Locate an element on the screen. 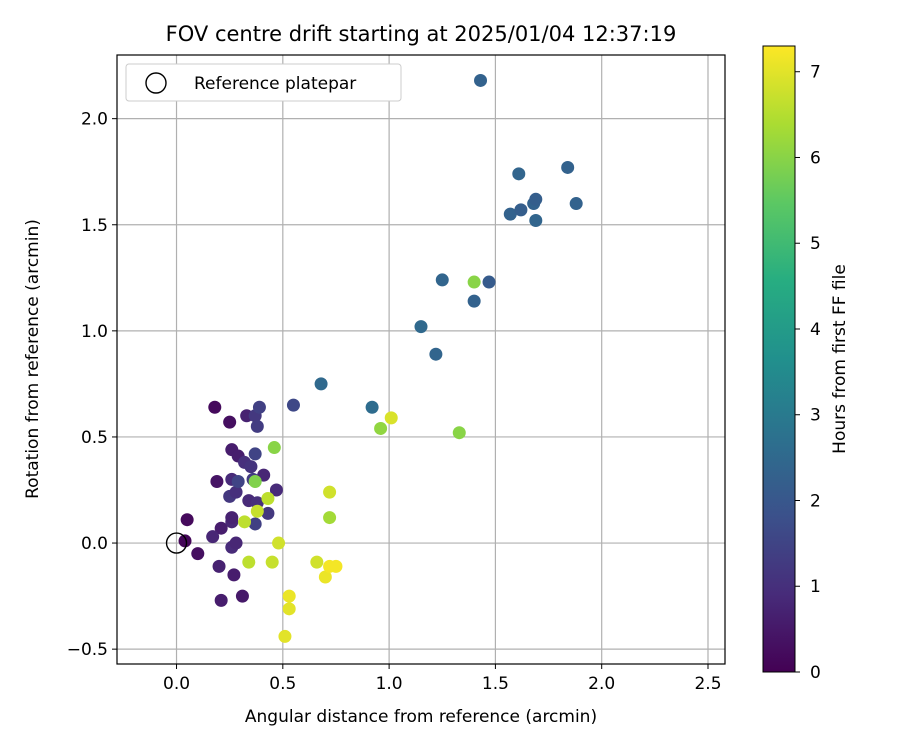  colorbar: 0 1 2 3 4 5 6 7 Hours from first FF file is located at coordinates (806, 364).